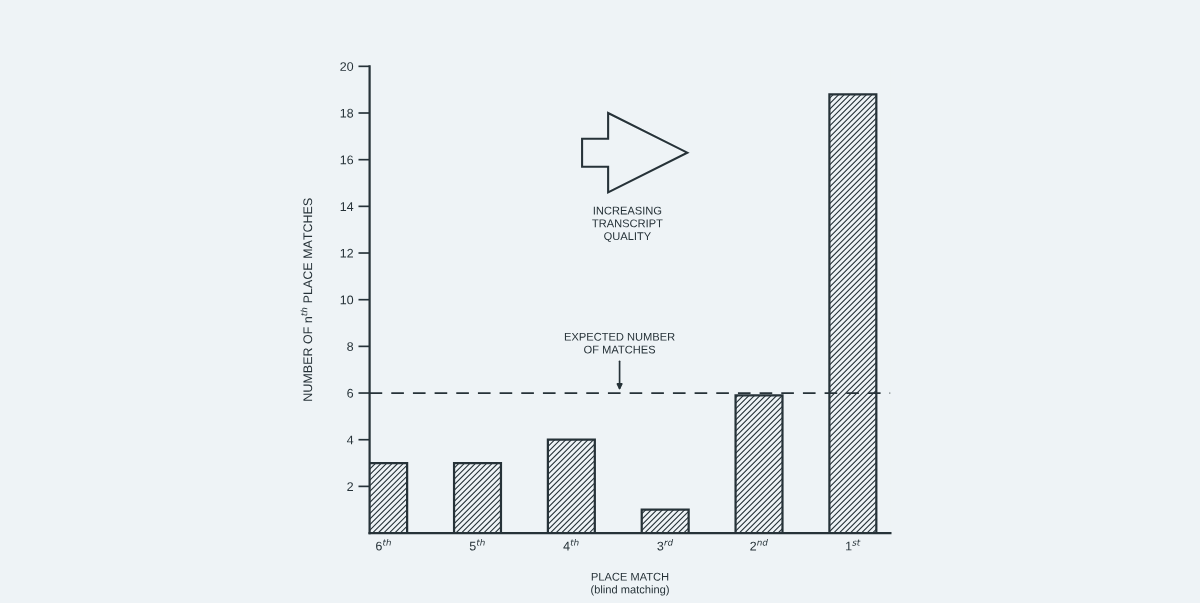  What do you see at coordinates (350, 440) in the screenshot?
I see `y-tick-label: 4` at bounding box center [350, 440].